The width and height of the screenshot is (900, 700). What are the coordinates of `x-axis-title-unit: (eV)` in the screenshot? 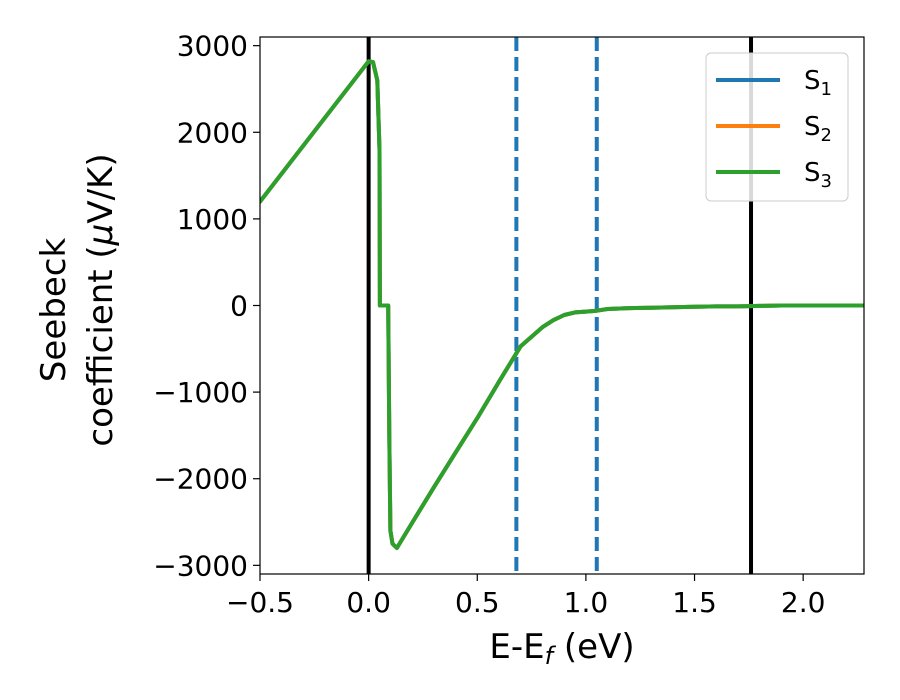 It's located at (594, 647).